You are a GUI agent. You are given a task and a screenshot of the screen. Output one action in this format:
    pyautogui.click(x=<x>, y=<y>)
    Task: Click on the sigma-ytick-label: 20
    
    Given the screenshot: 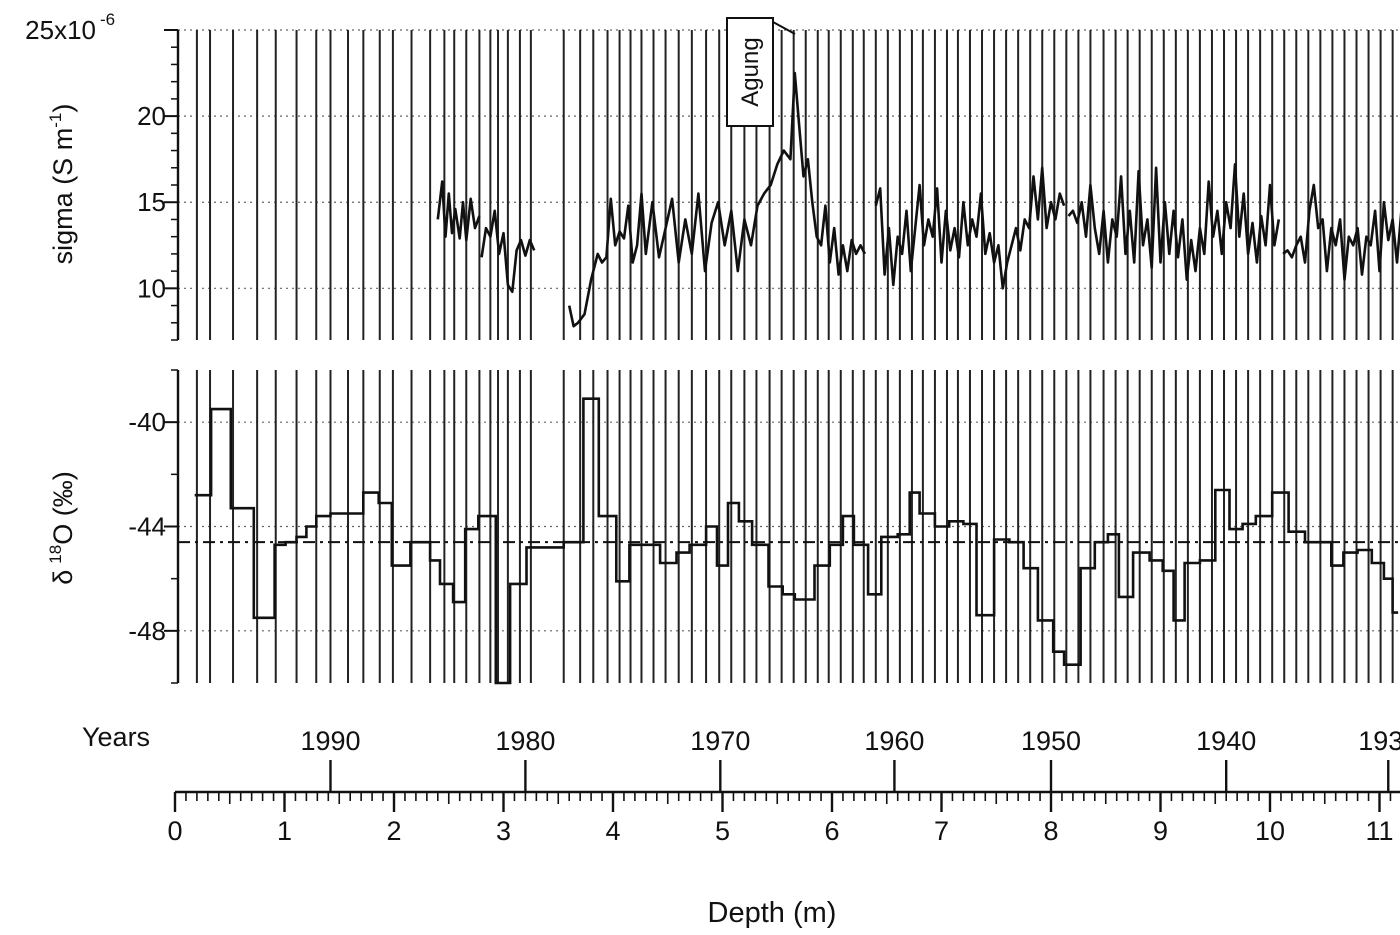 What is the action you would take?
    pyautogui.click(x=151, y=116)
    